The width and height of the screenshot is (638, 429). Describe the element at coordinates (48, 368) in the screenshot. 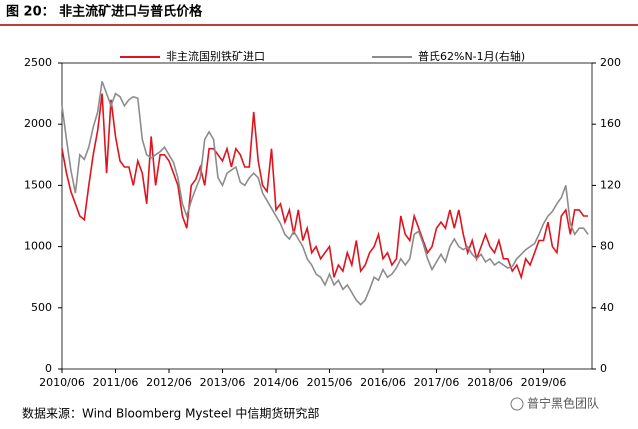

I see `y-tick-label: 0` at that location.